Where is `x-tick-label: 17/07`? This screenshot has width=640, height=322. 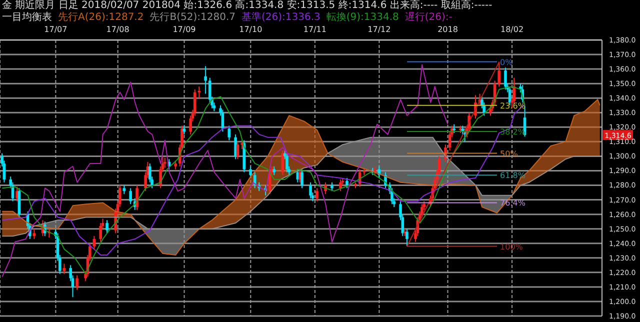 x-tick-label: 17/07 is located at coordinates (56, 29).